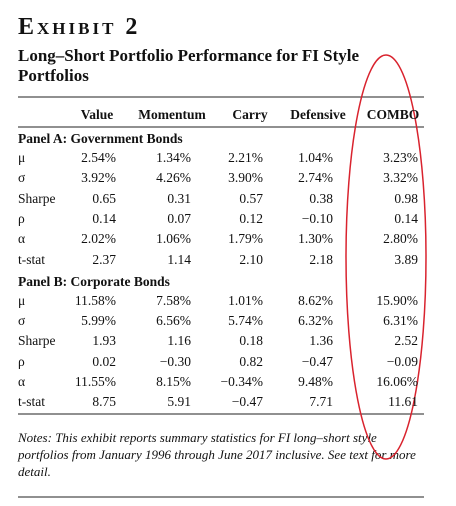 Image resolution: width=456 pixels, height=506 pixels. What do you see at coordinates (400, 157) in the screenshot?
I see `cell: 3.23%` at bounding box center [400, 157].